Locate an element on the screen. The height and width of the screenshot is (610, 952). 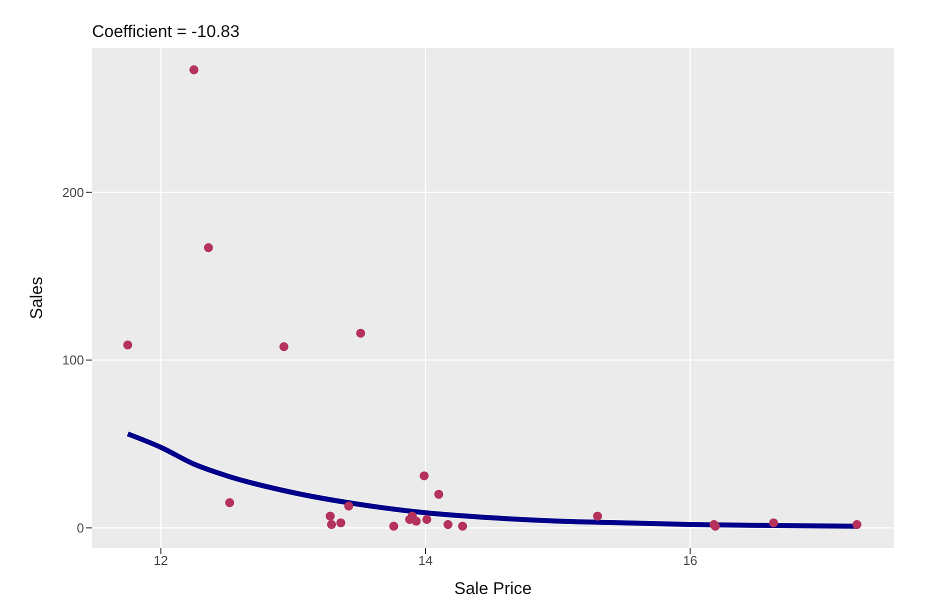
y-tick-label: 0 is located at coordinates (80, 528).